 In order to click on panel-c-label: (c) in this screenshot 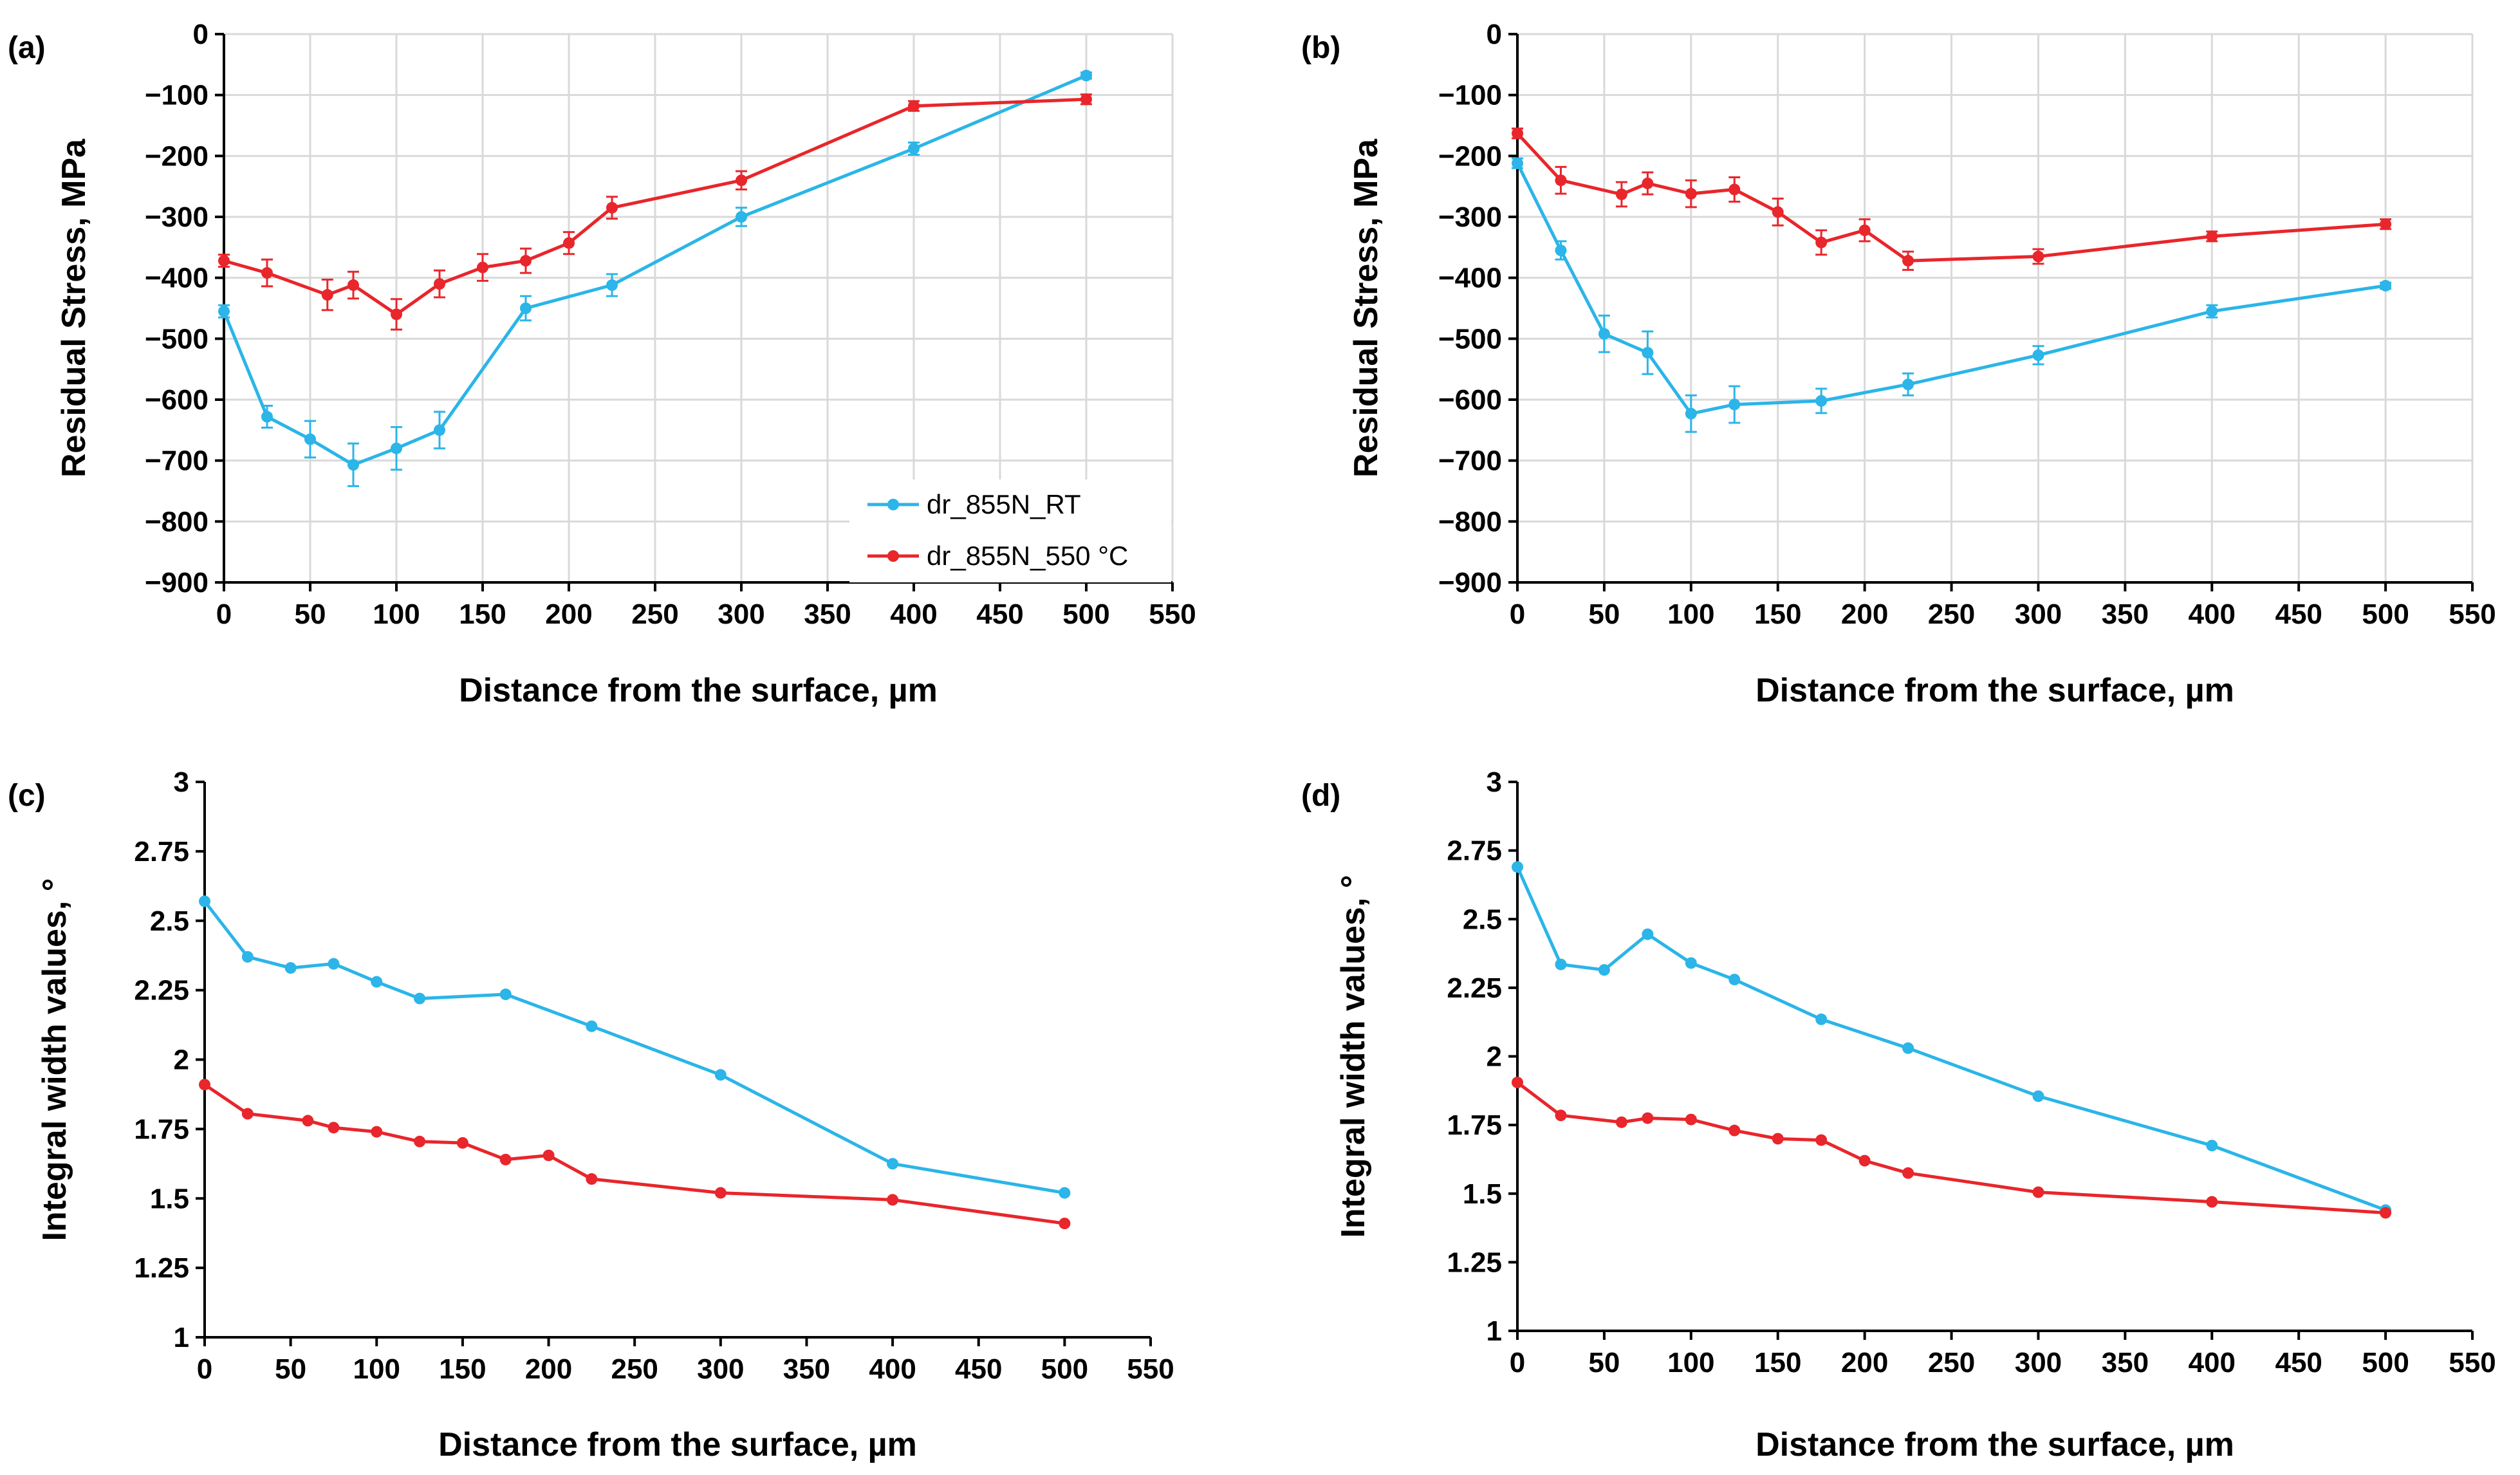, I will do `click(27, 796)`.